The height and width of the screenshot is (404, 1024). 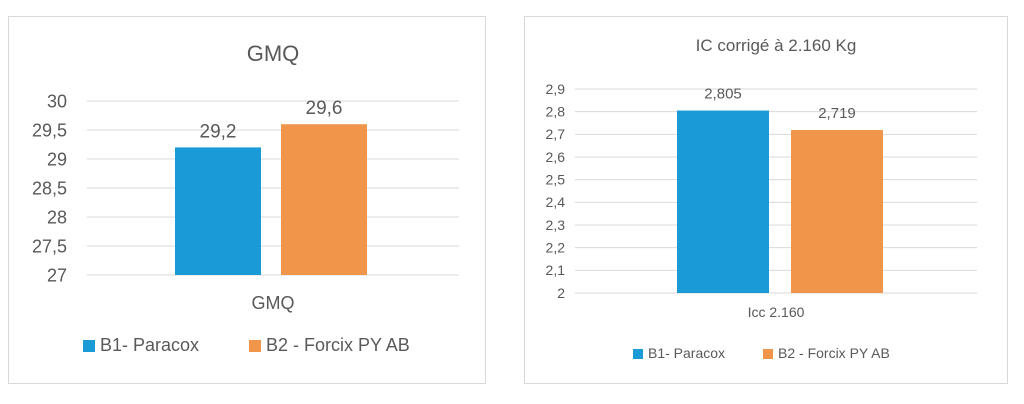 What do you see at coordinates (49, 246) in the screenshot?
I see `y-tick-label: 27,5` at bounding box center [49, 246].